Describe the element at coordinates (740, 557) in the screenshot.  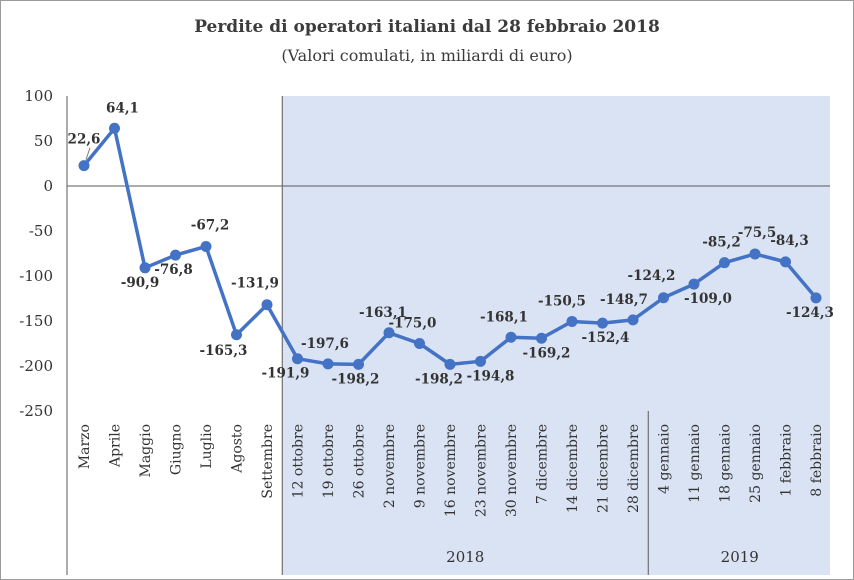
I see `year-label: 2019` at that location.